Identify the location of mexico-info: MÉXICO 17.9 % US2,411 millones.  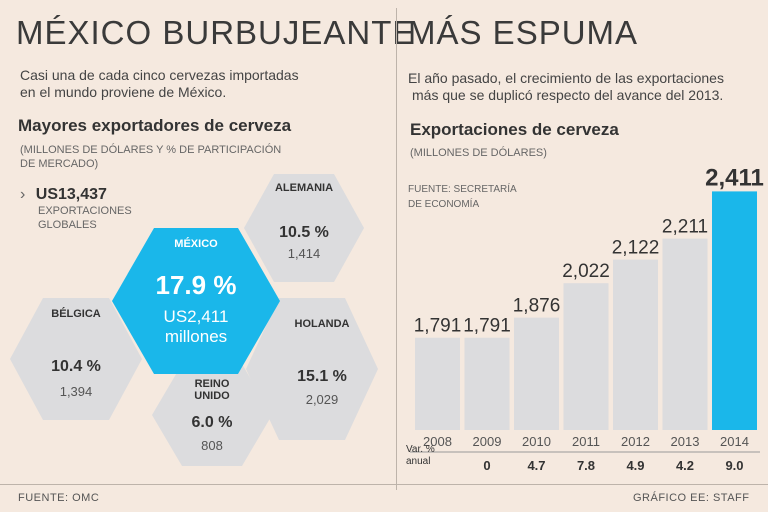
(196, 292).